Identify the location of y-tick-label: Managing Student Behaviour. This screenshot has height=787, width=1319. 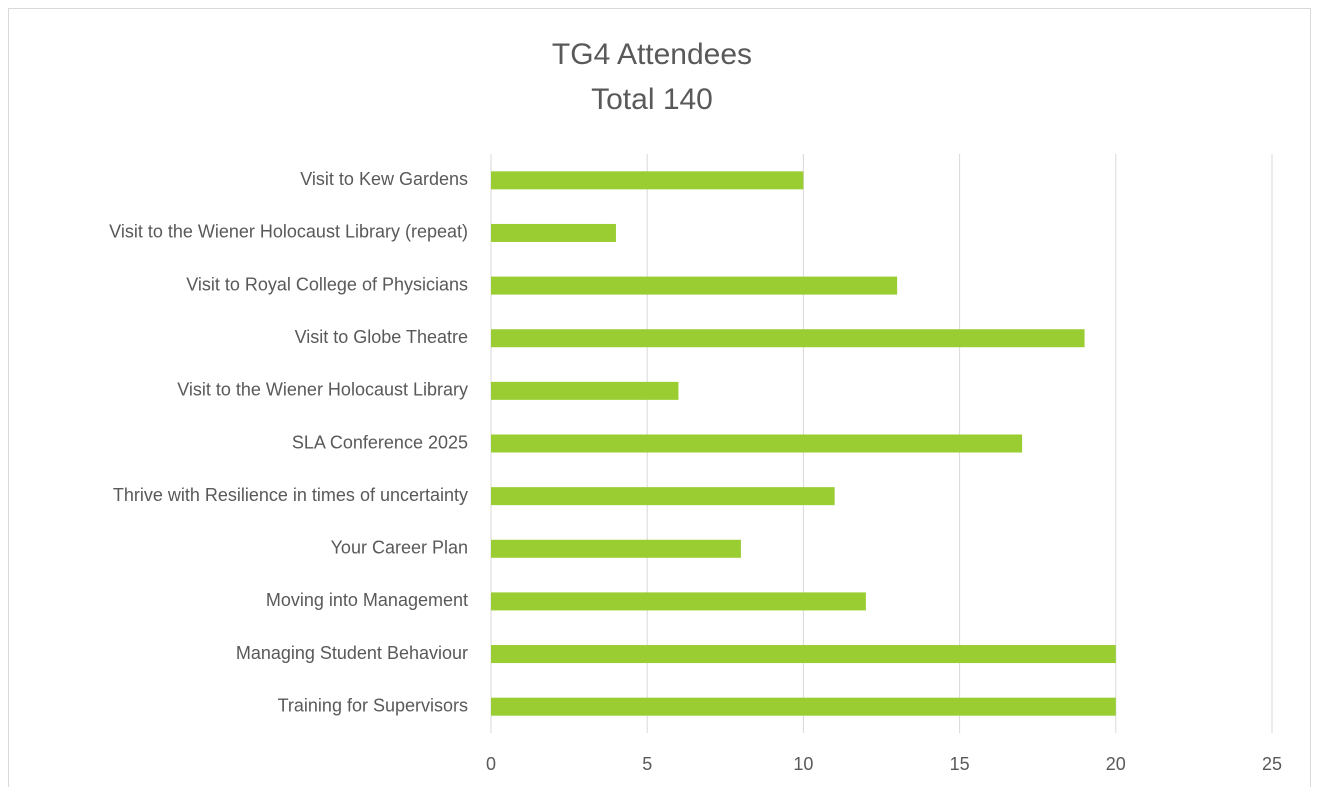
(352, 653).